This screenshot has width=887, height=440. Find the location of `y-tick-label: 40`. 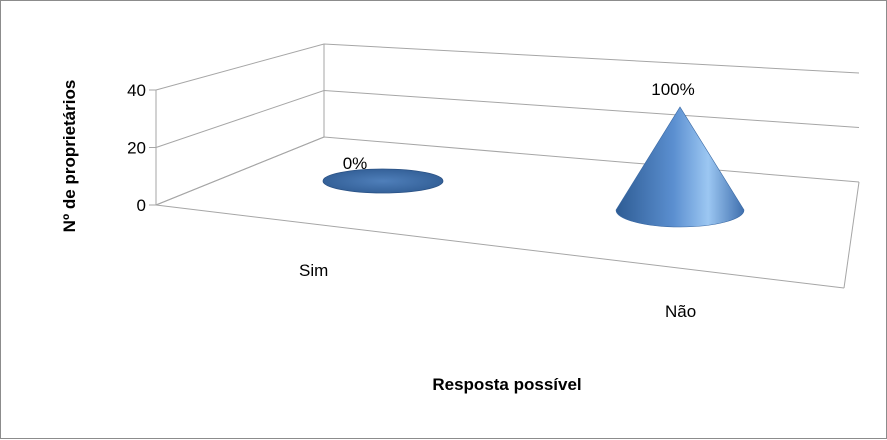

y-tick-label: 40 is located at coordinates (136, 90).